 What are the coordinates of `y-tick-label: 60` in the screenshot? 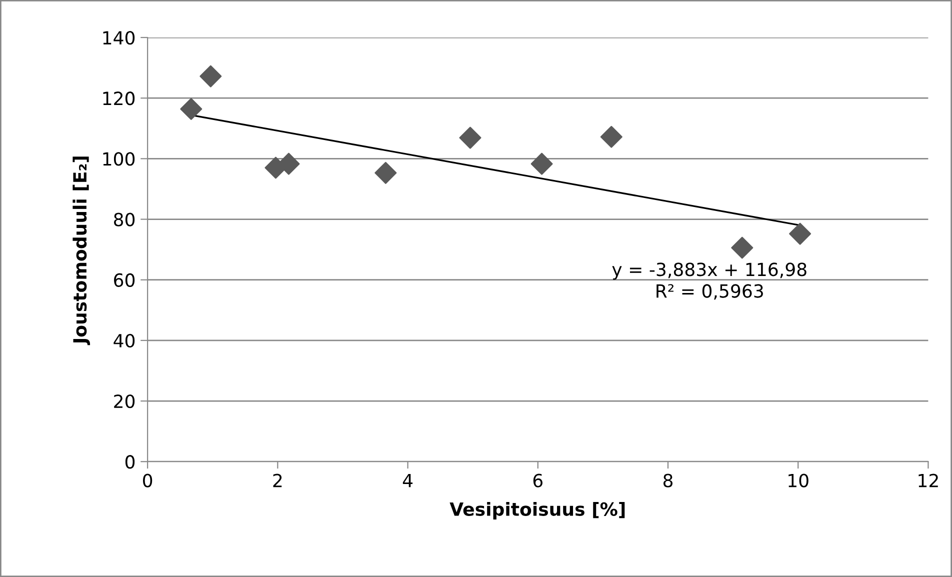 It's located at (124, 280).